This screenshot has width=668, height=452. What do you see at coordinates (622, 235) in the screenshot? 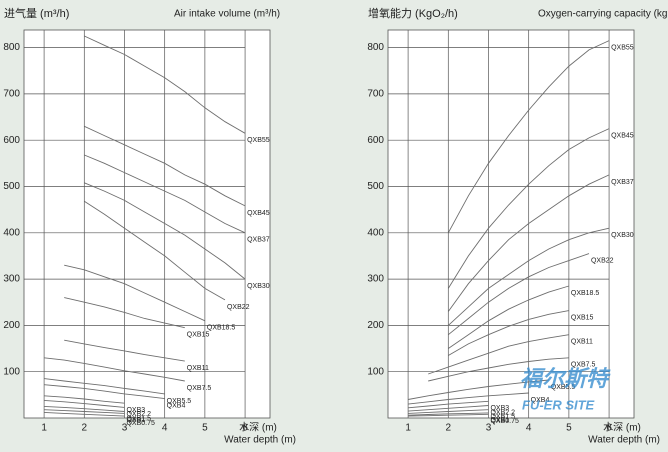
I see `series-label: QXB30` at bounding box center [622, 235].